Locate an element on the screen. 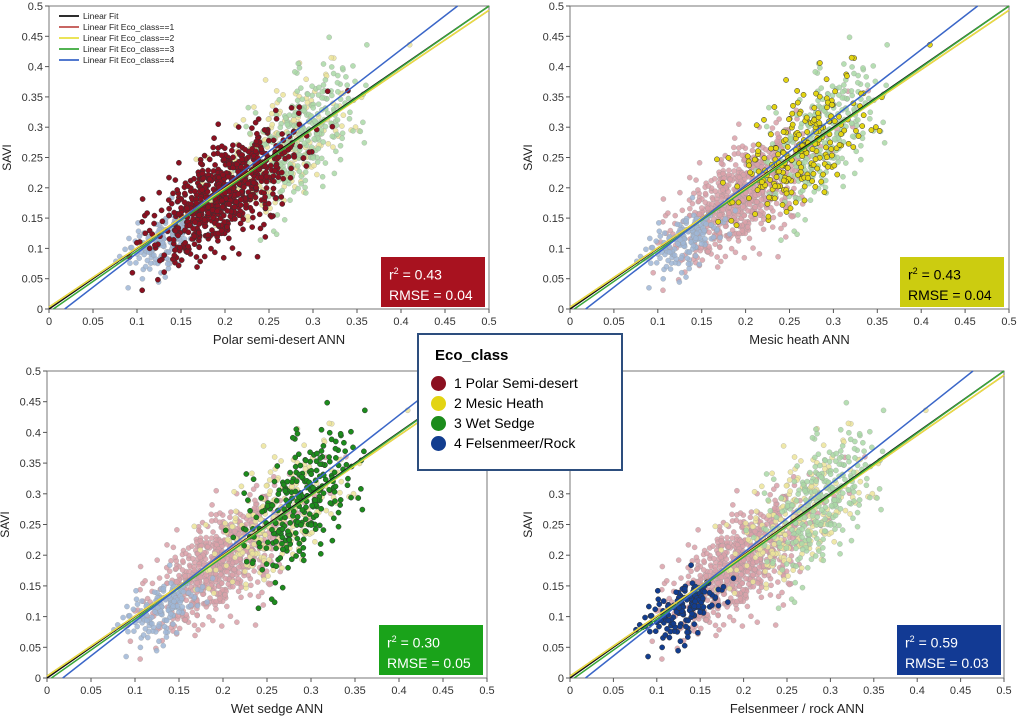 Image resolution: width=1024 pixels, height=725 pixels. x-tick-label: 0.3 is located at coordinates (312, 322).